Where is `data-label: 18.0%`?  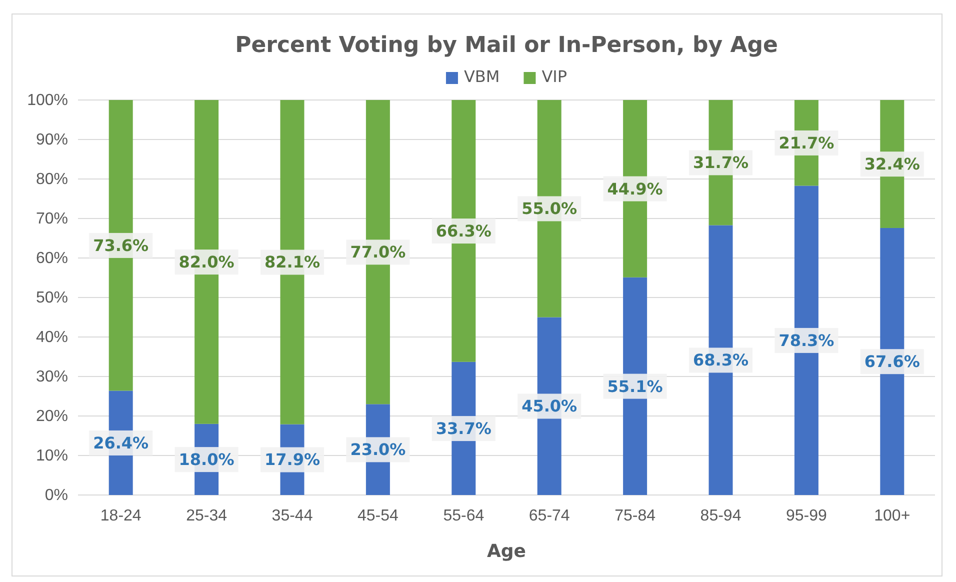
data-label: 18.0% is located at coordinates (206, 460).